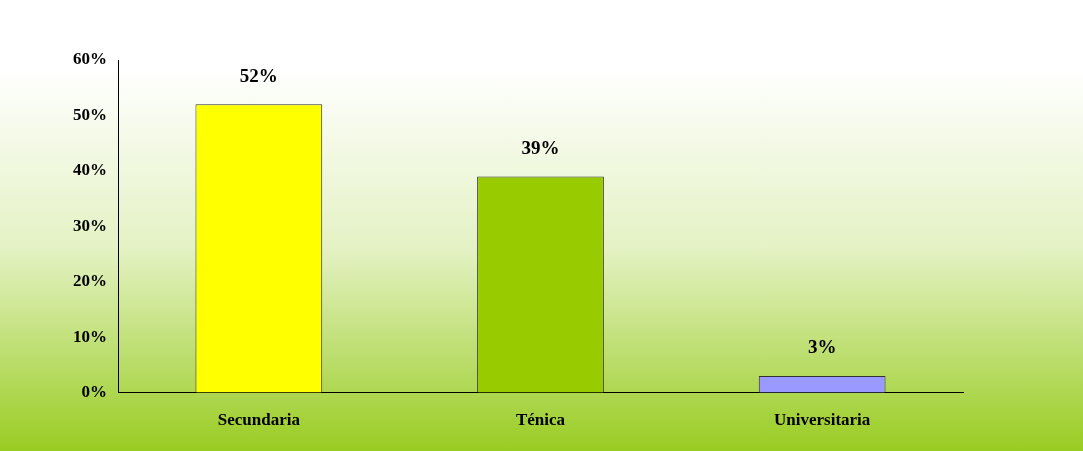 This screenshot has width=1083, height=451. I want to click on y-tick-label: 30%, so click(90, 225).